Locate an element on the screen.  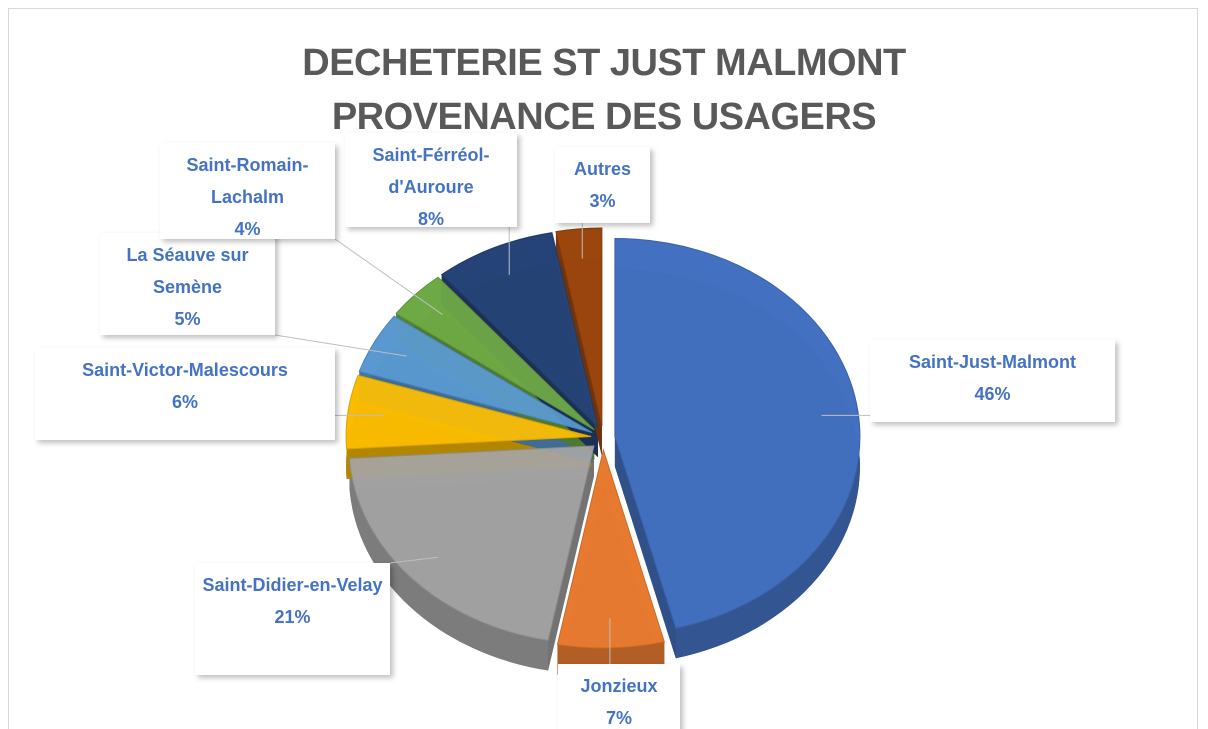
data-label-category: Jonzieux is located at coordinates (619, 686).